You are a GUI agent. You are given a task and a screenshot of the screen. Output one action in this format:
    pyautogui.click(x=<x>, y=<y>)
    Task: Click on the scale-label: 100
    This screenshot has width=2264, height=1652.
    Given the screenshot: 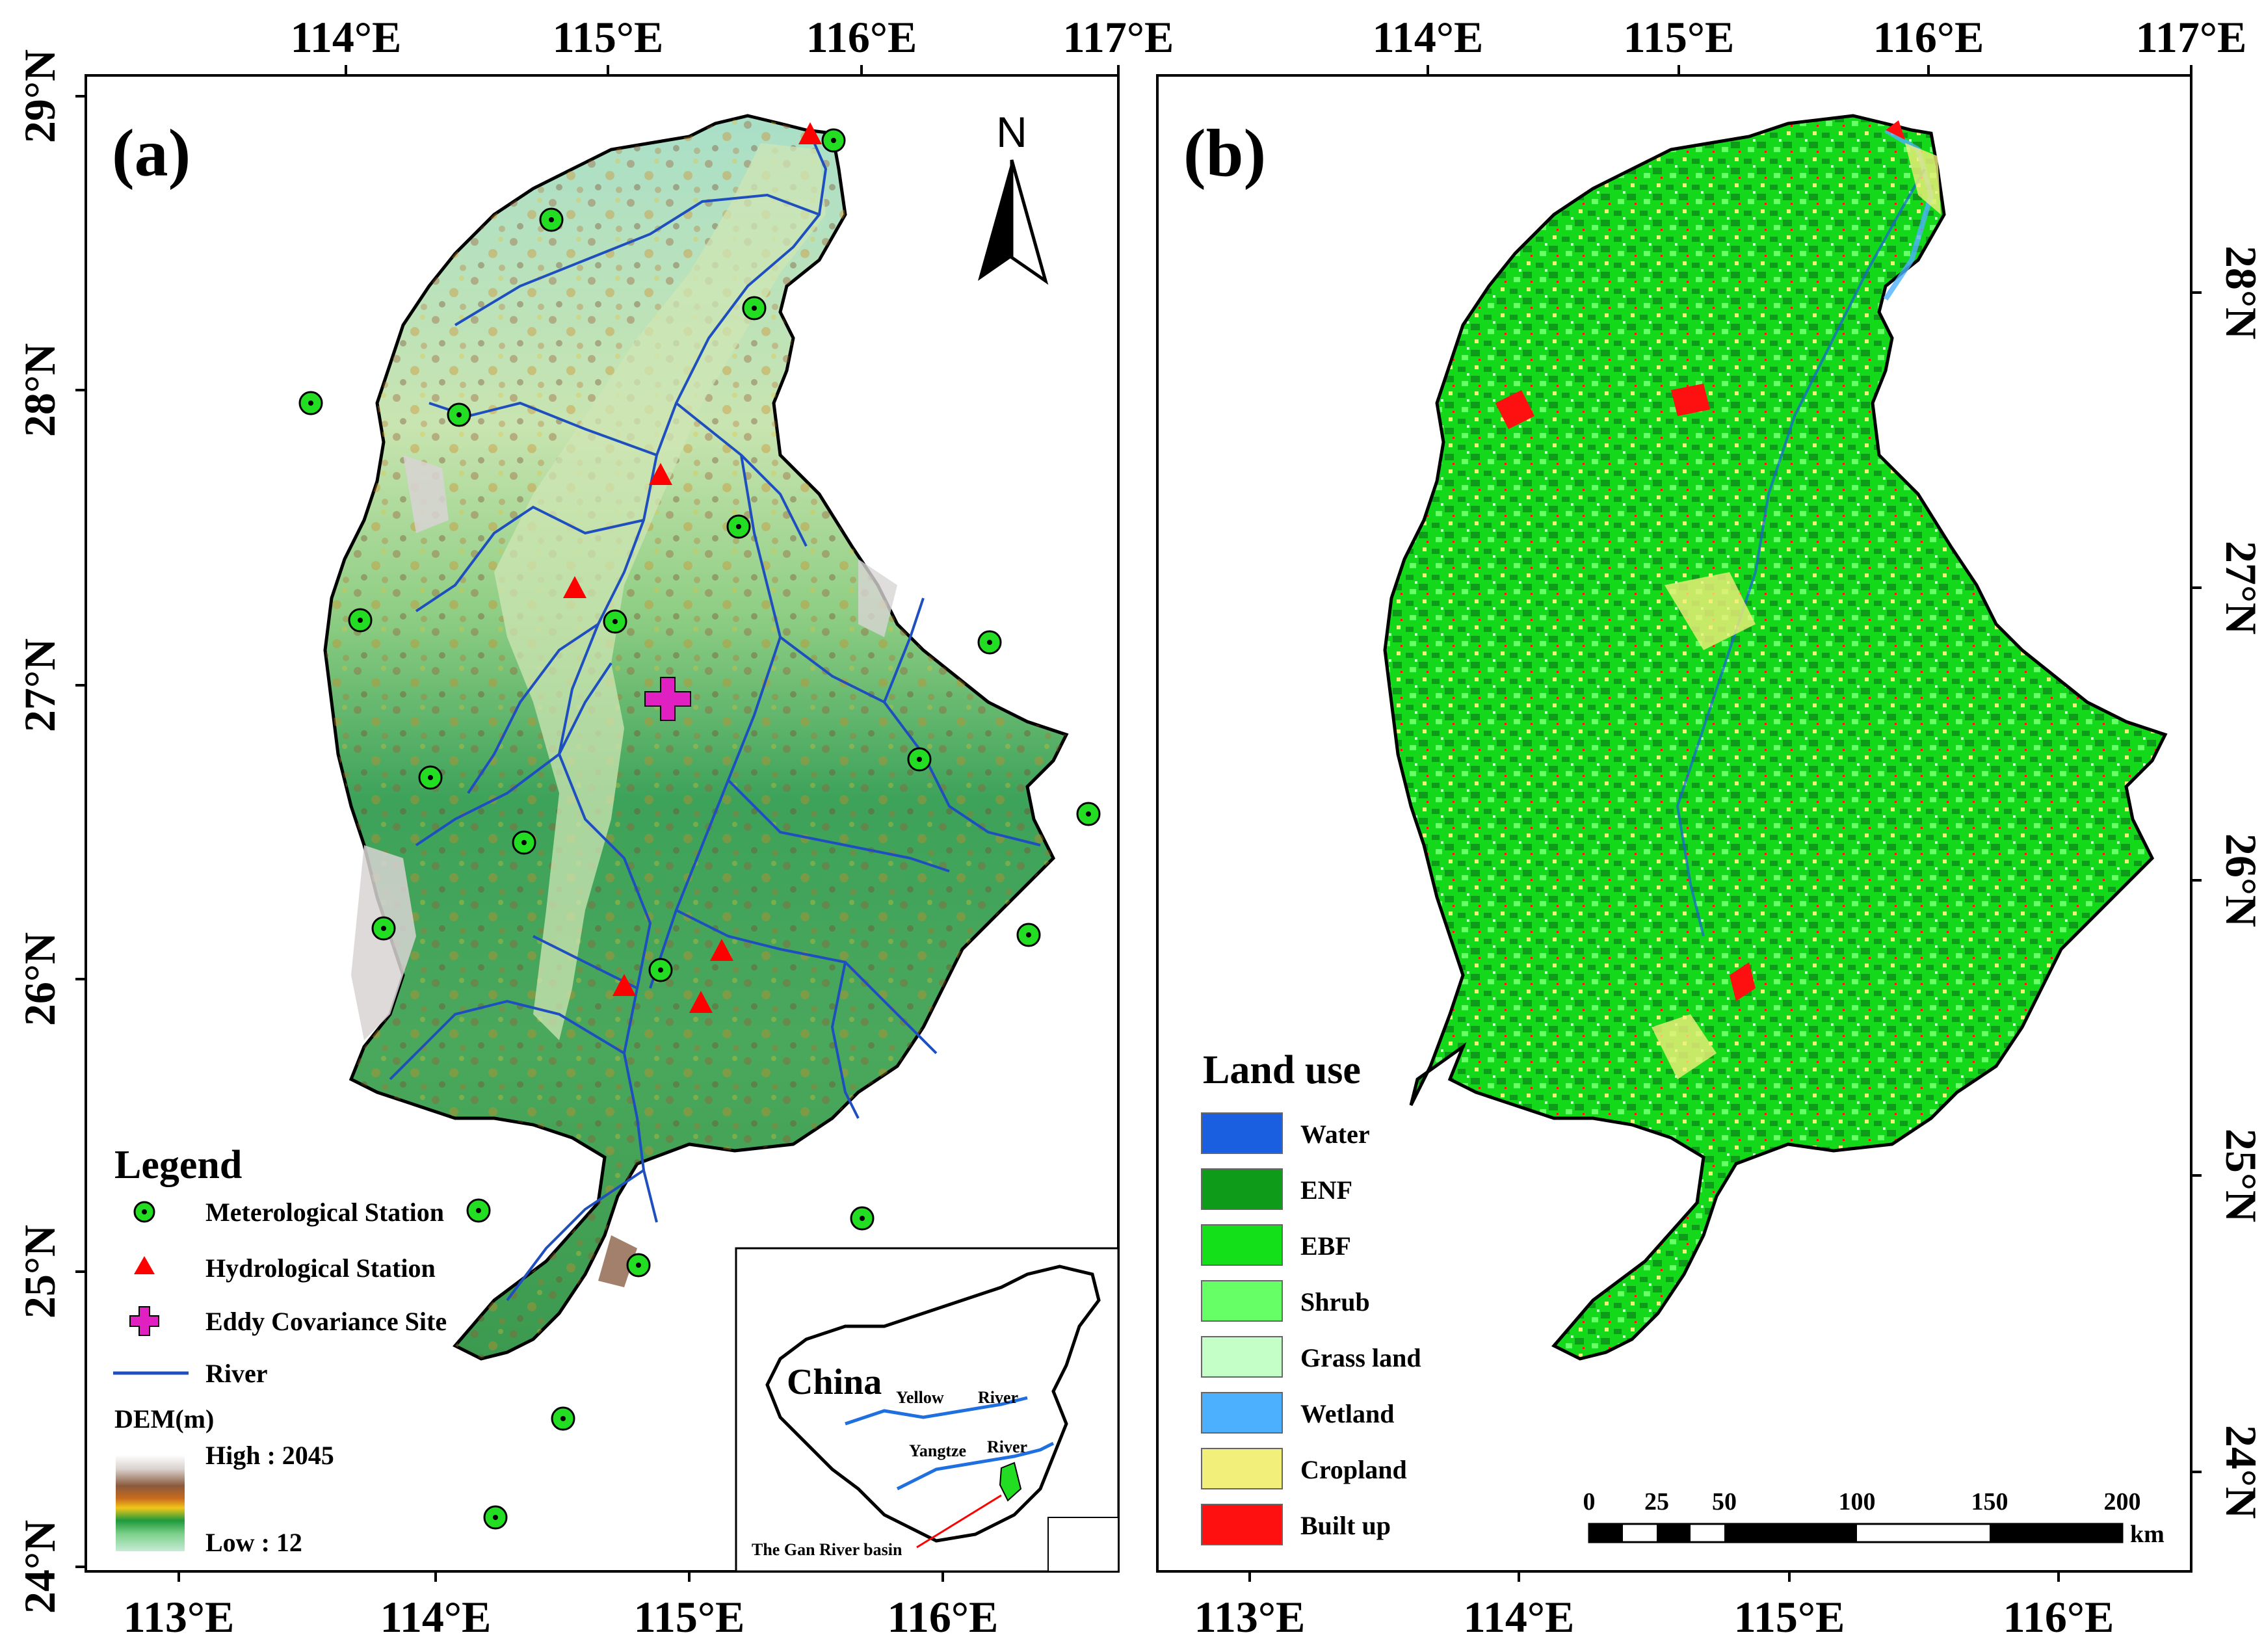 What is the action you would take?
    pyautogui.click(x=1857, y=1501)
    